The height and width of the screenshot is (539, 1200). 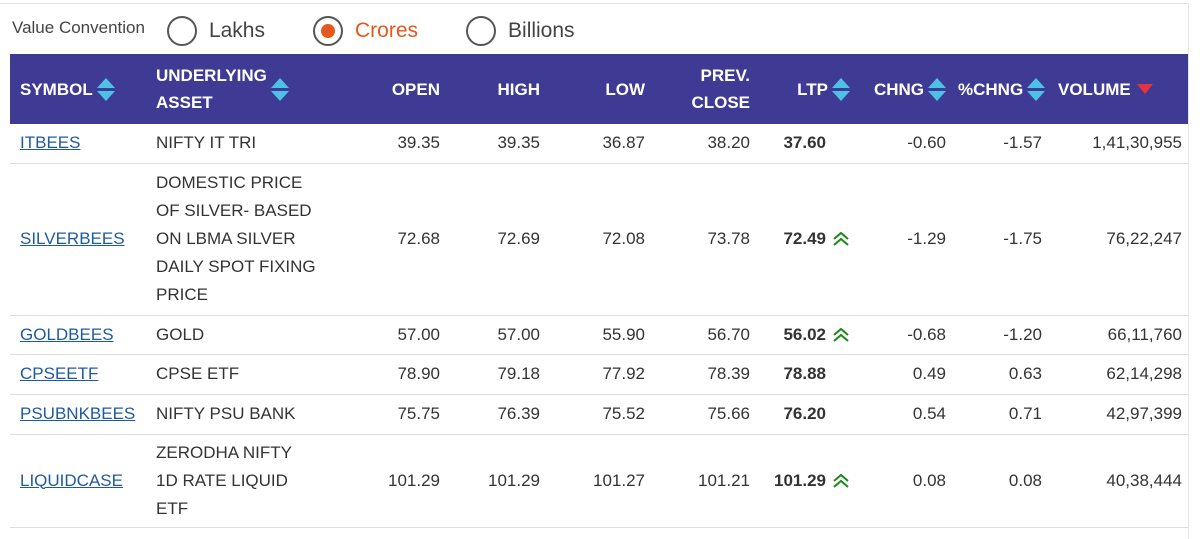 I want to click on volume-value: 66,11,760, so click(x=1118, y=335).